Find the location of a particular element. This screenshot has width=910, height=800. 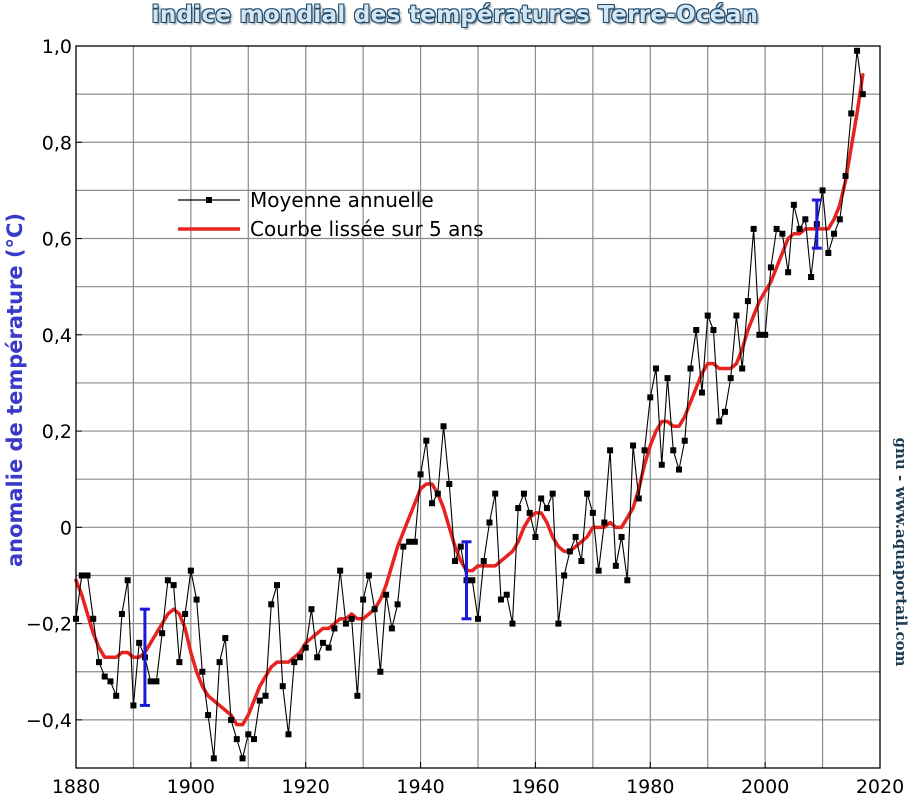

x-tick-label: 2000 is located at coordinates (765, 787).